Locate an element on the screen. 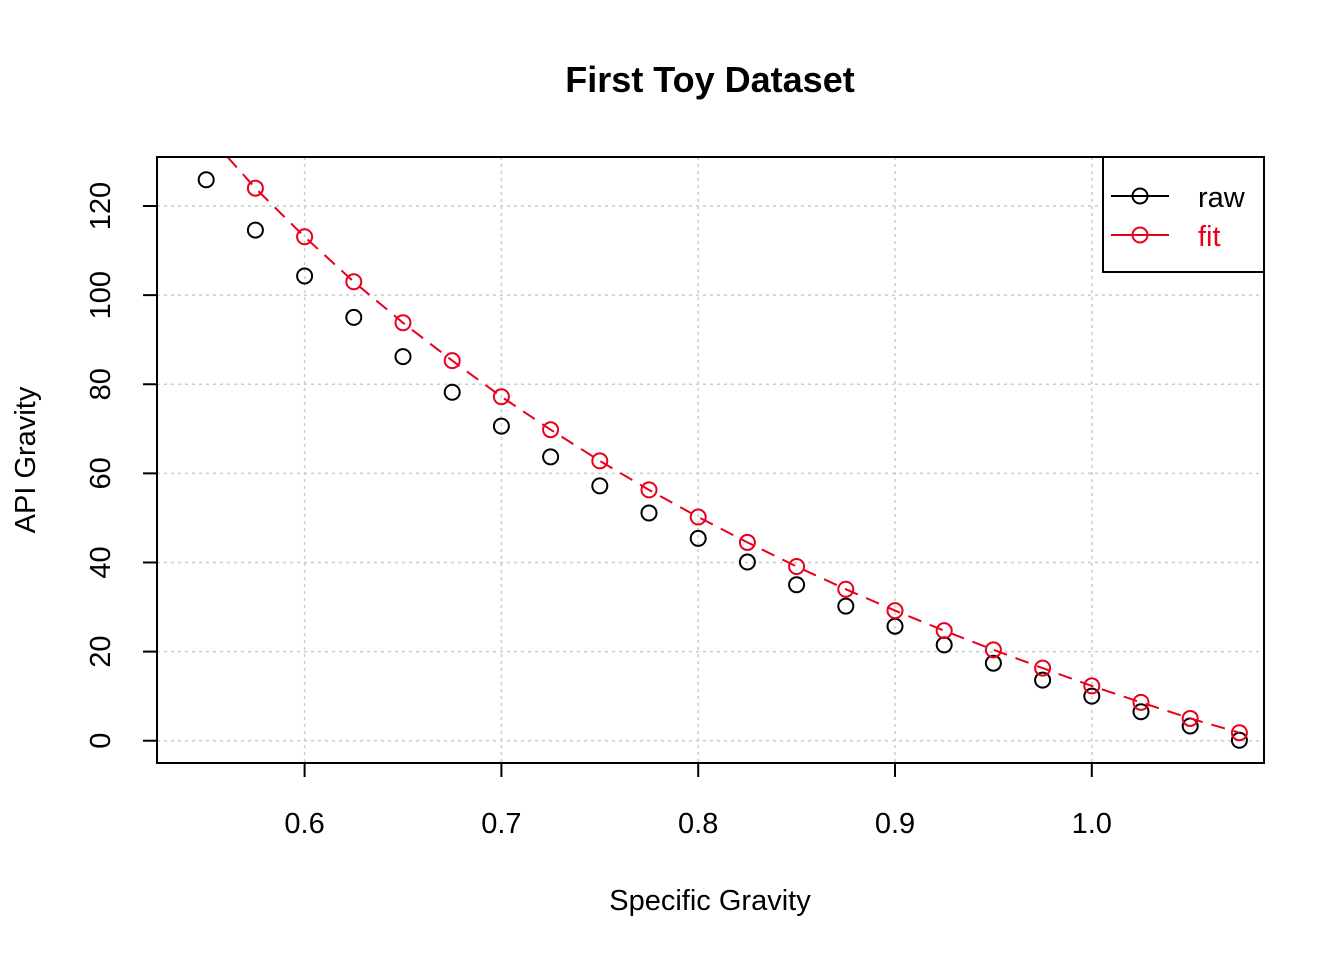  legend: raw fit is located at coordinates (1183, 214).